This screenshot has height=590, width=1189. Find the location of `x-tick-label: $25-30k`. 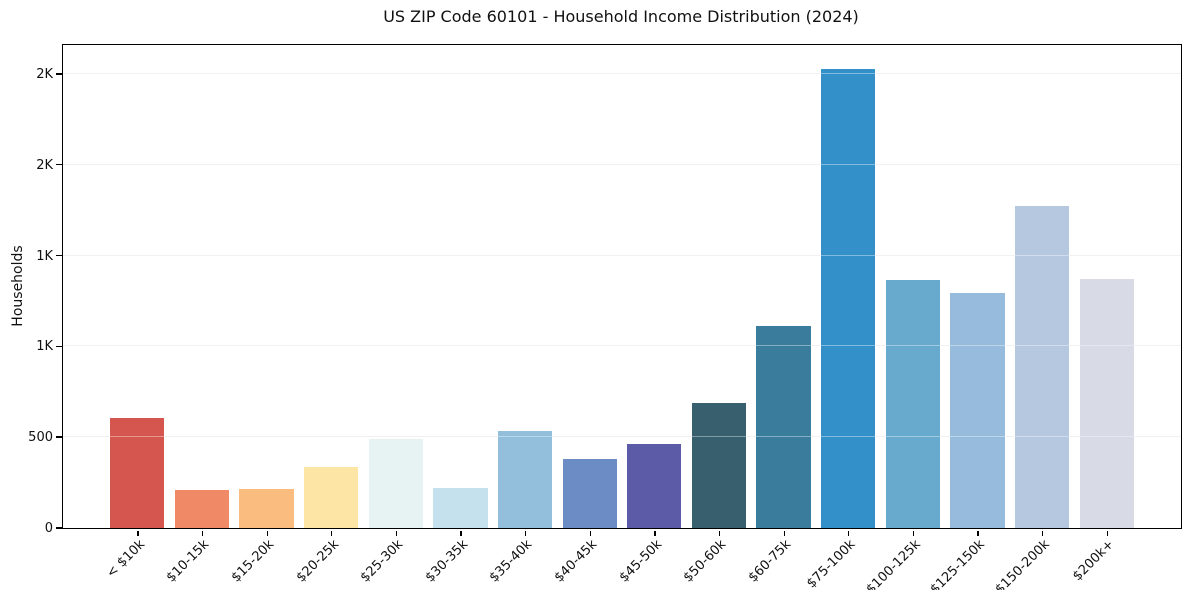

x-tick-label: $25-30k is located at coordinates (382, 561).